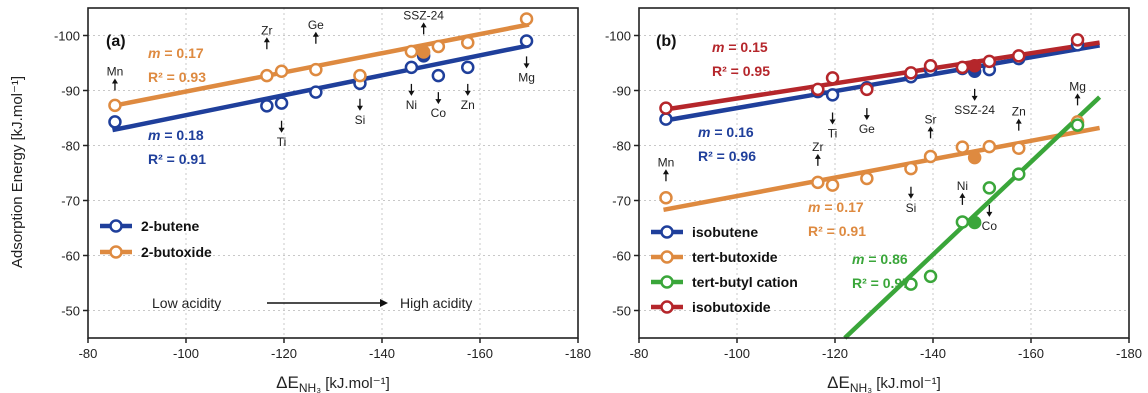 The width and height of the screenshot is (1148, 393). I want to click on annotation-label: Ge, so click(316, 25).